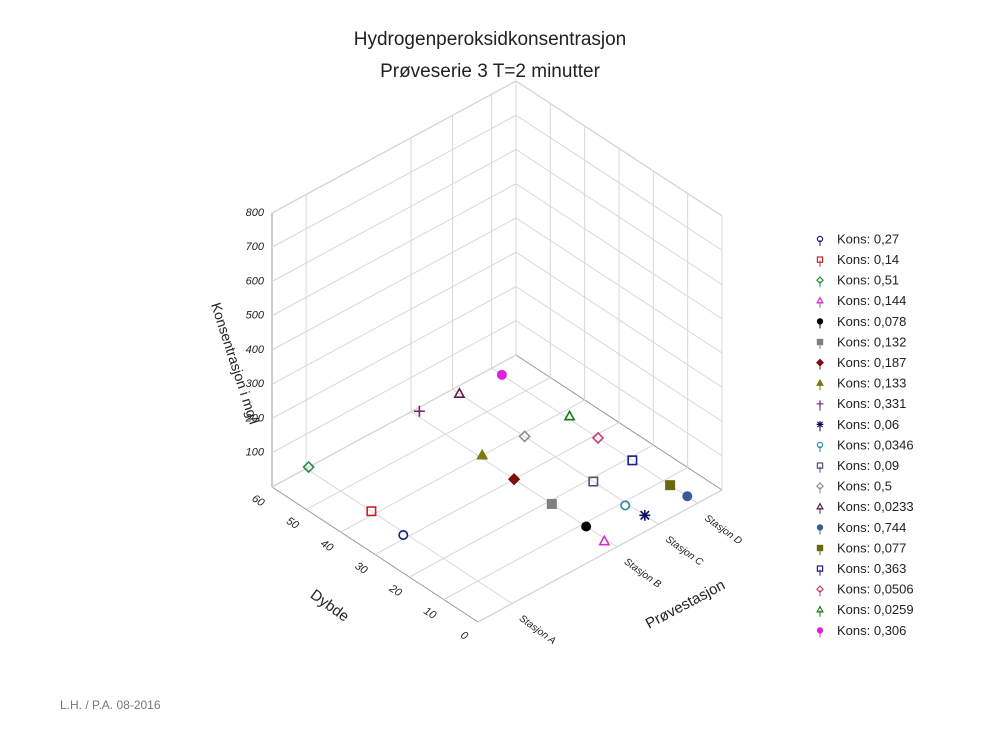 The image size is (989, 746). Describe the element at coordinates (875, 589) in the screenshot. I see `legend-label: Kons: 0,0506` at that location.